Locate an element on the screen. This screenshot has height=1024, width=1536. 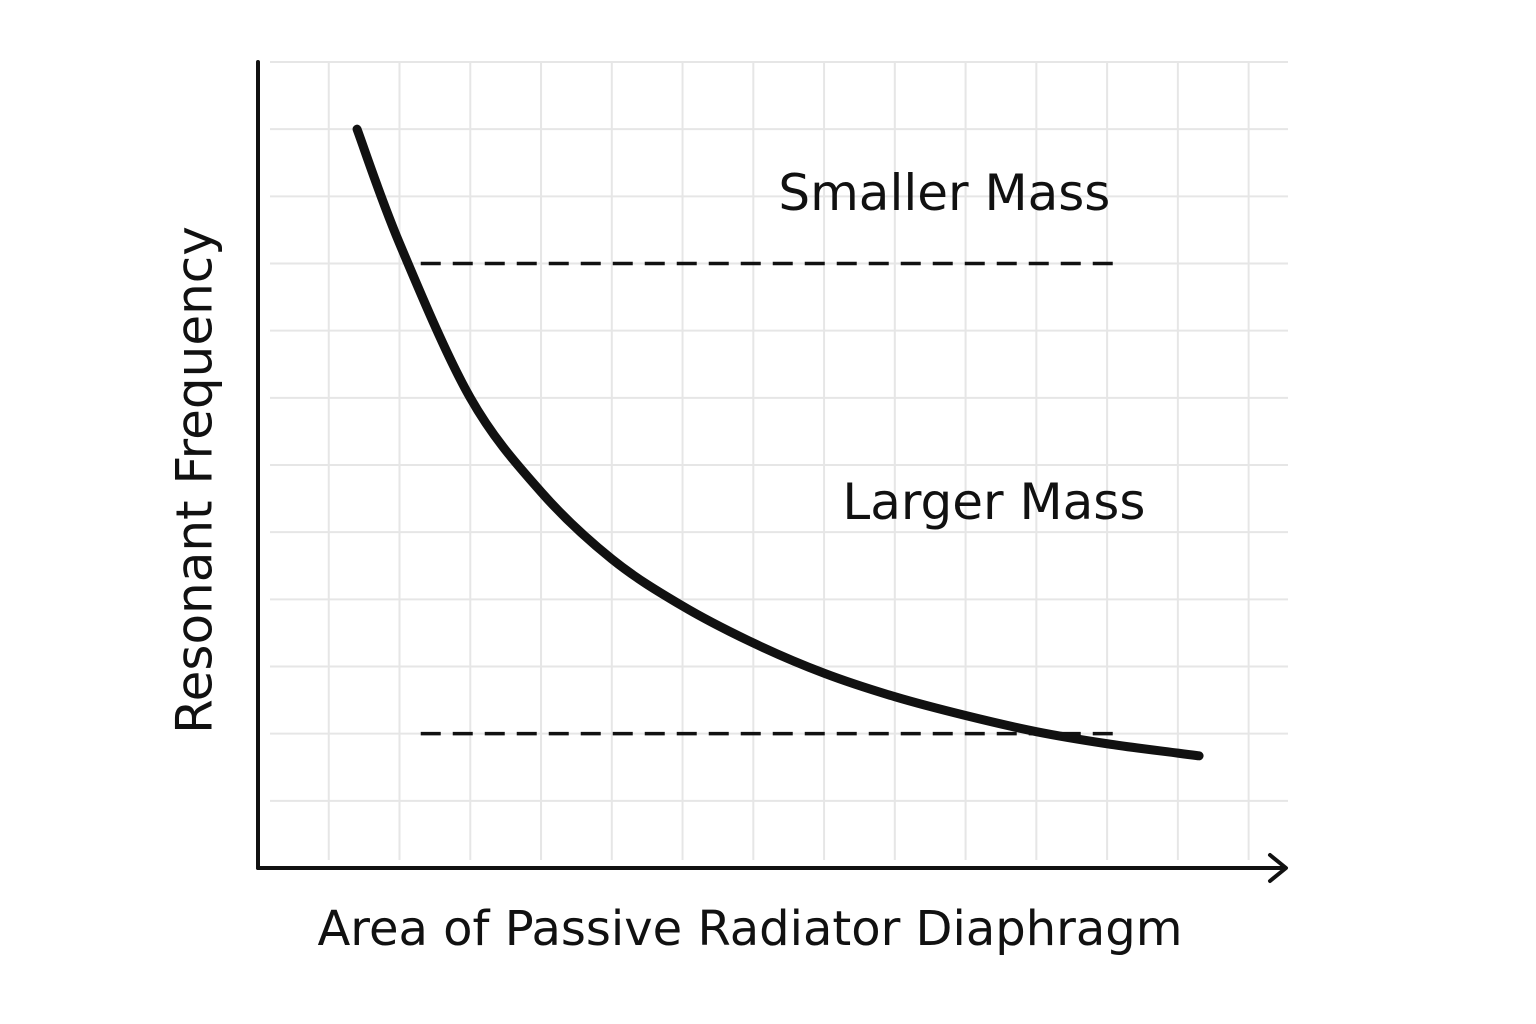
y-axis-label: Resonant Frequency is located at coordinates (195, 480).